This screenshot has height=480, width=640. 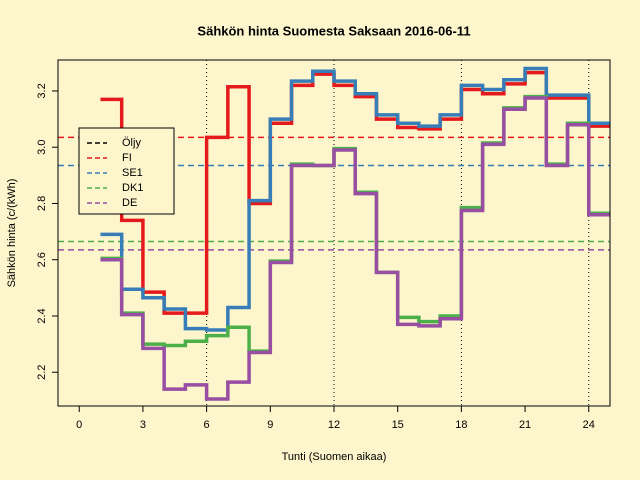 I want to click on legend-label: FI, so click(x=127, y=158).